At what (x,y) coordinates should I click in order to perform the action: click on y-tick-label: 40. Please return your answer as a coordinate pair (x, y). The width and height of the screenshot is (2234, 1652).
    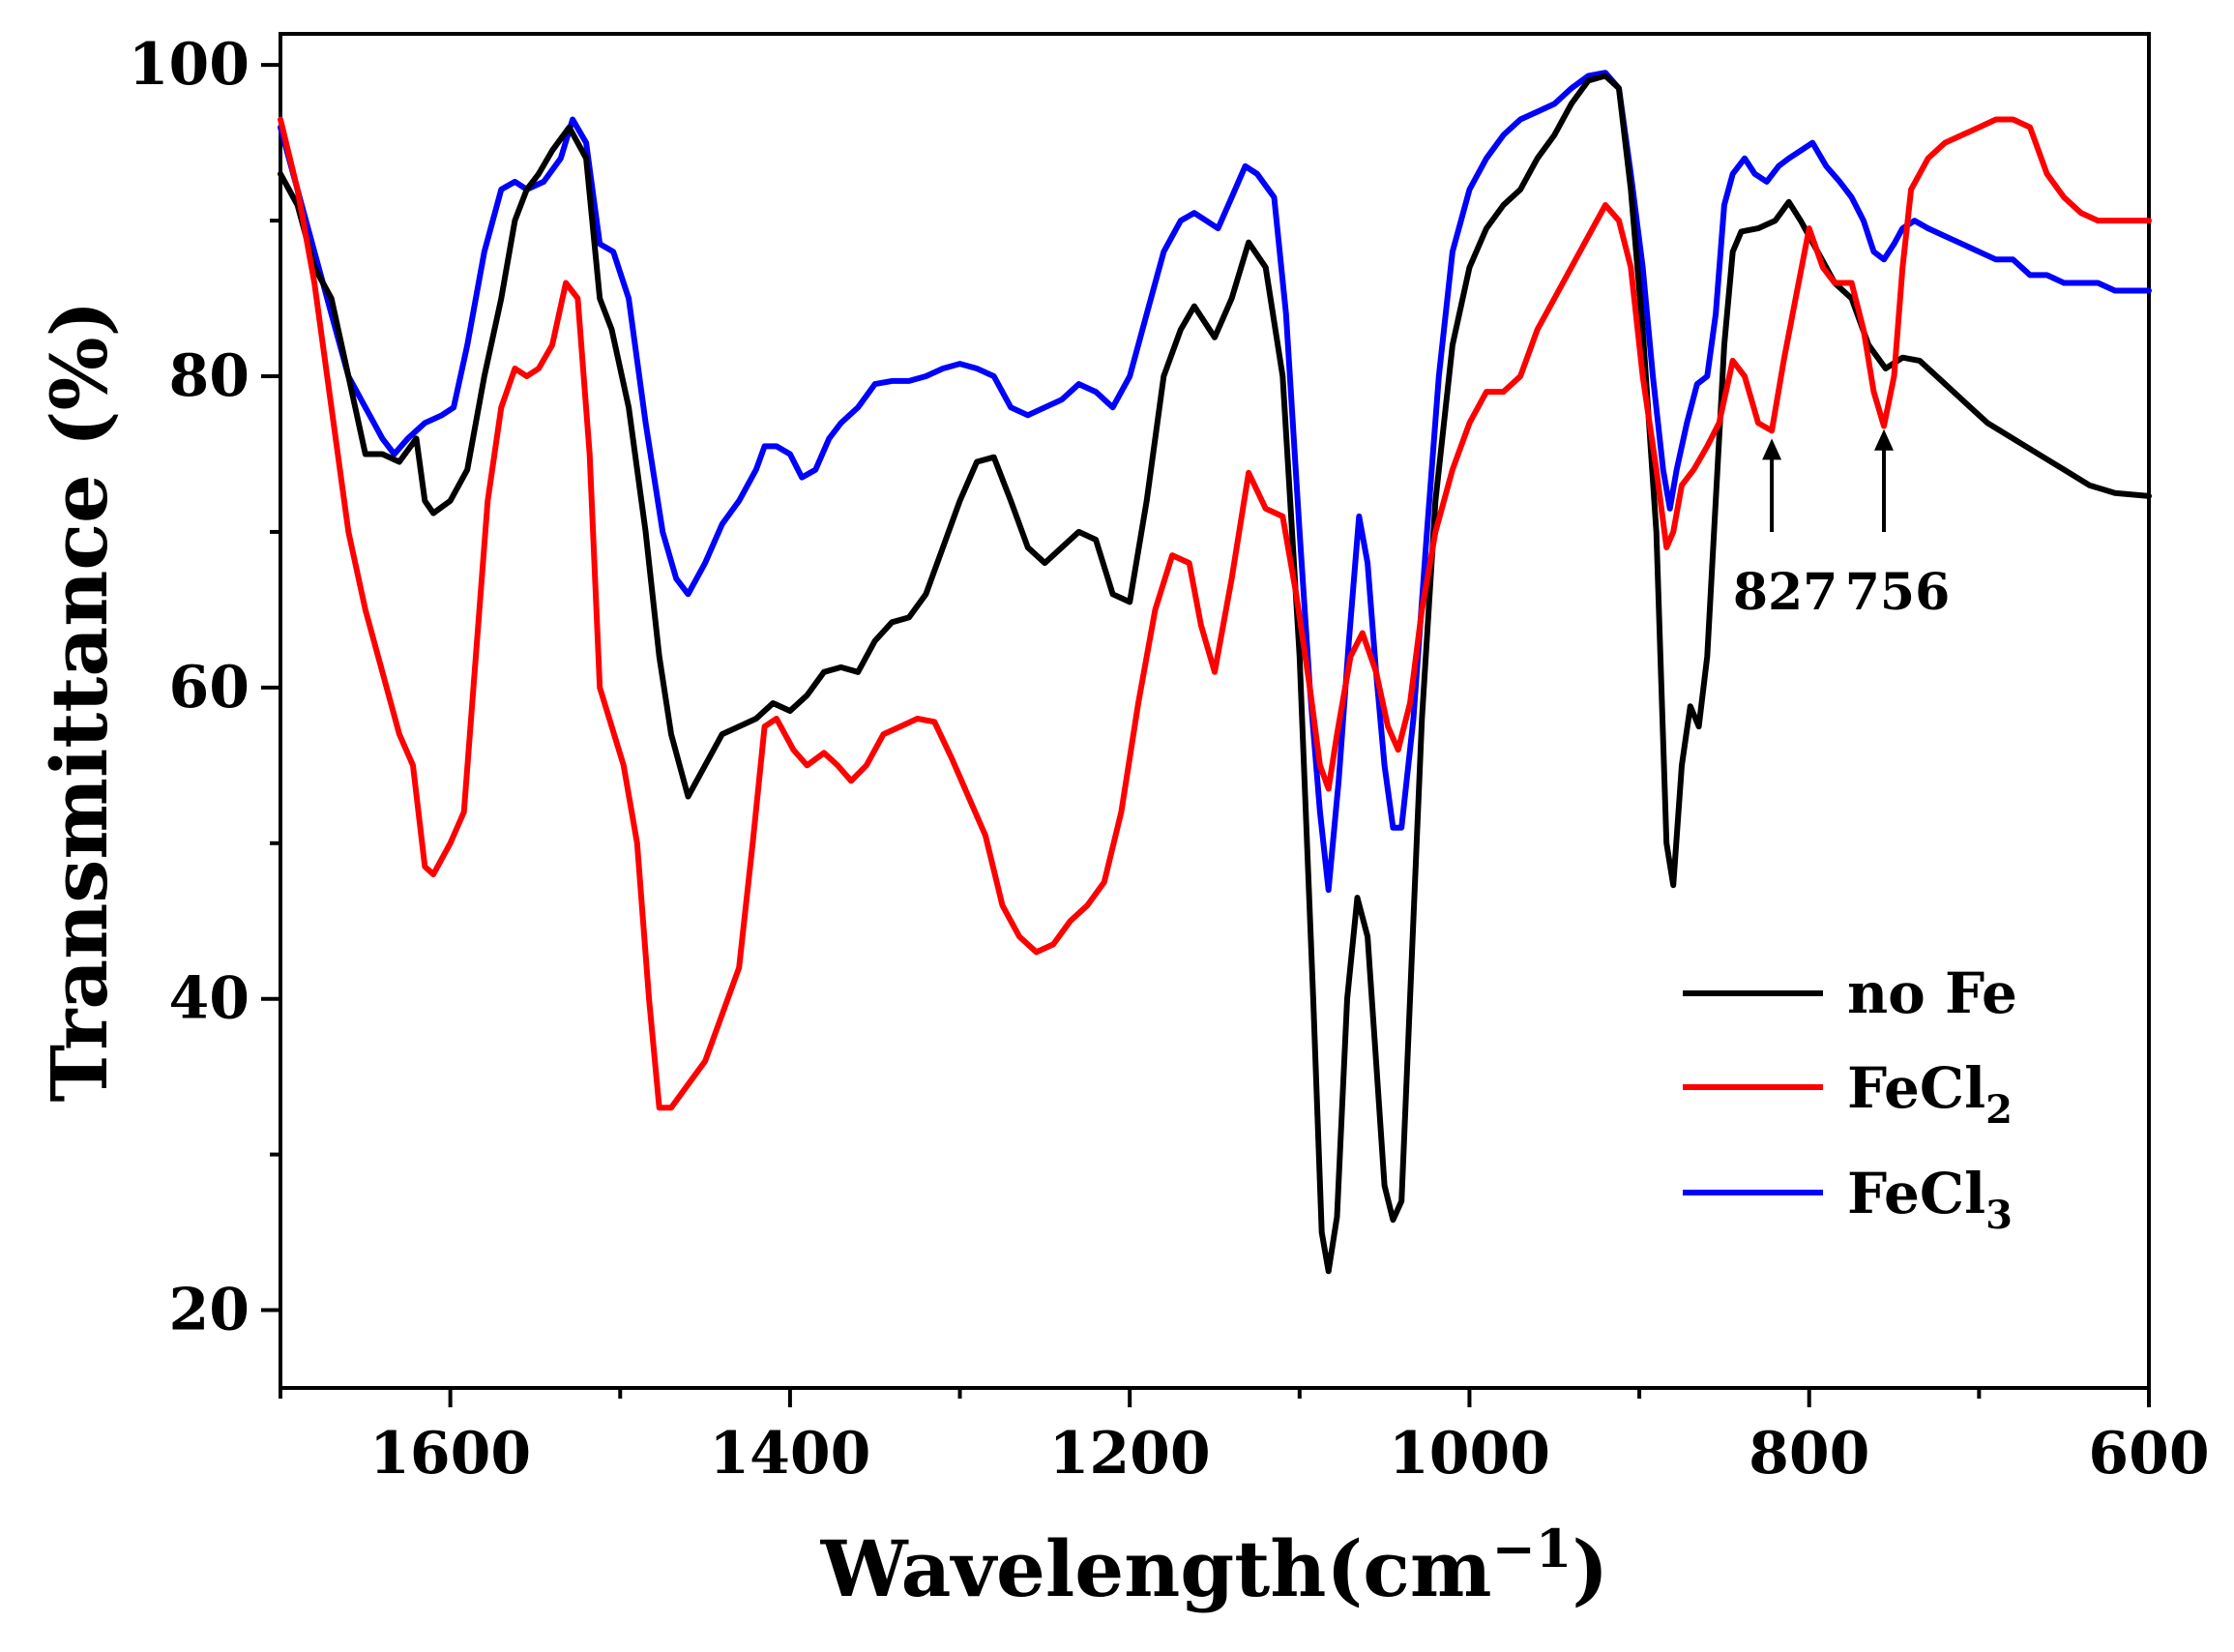
    Looking at the image, I should click on (209, 999).